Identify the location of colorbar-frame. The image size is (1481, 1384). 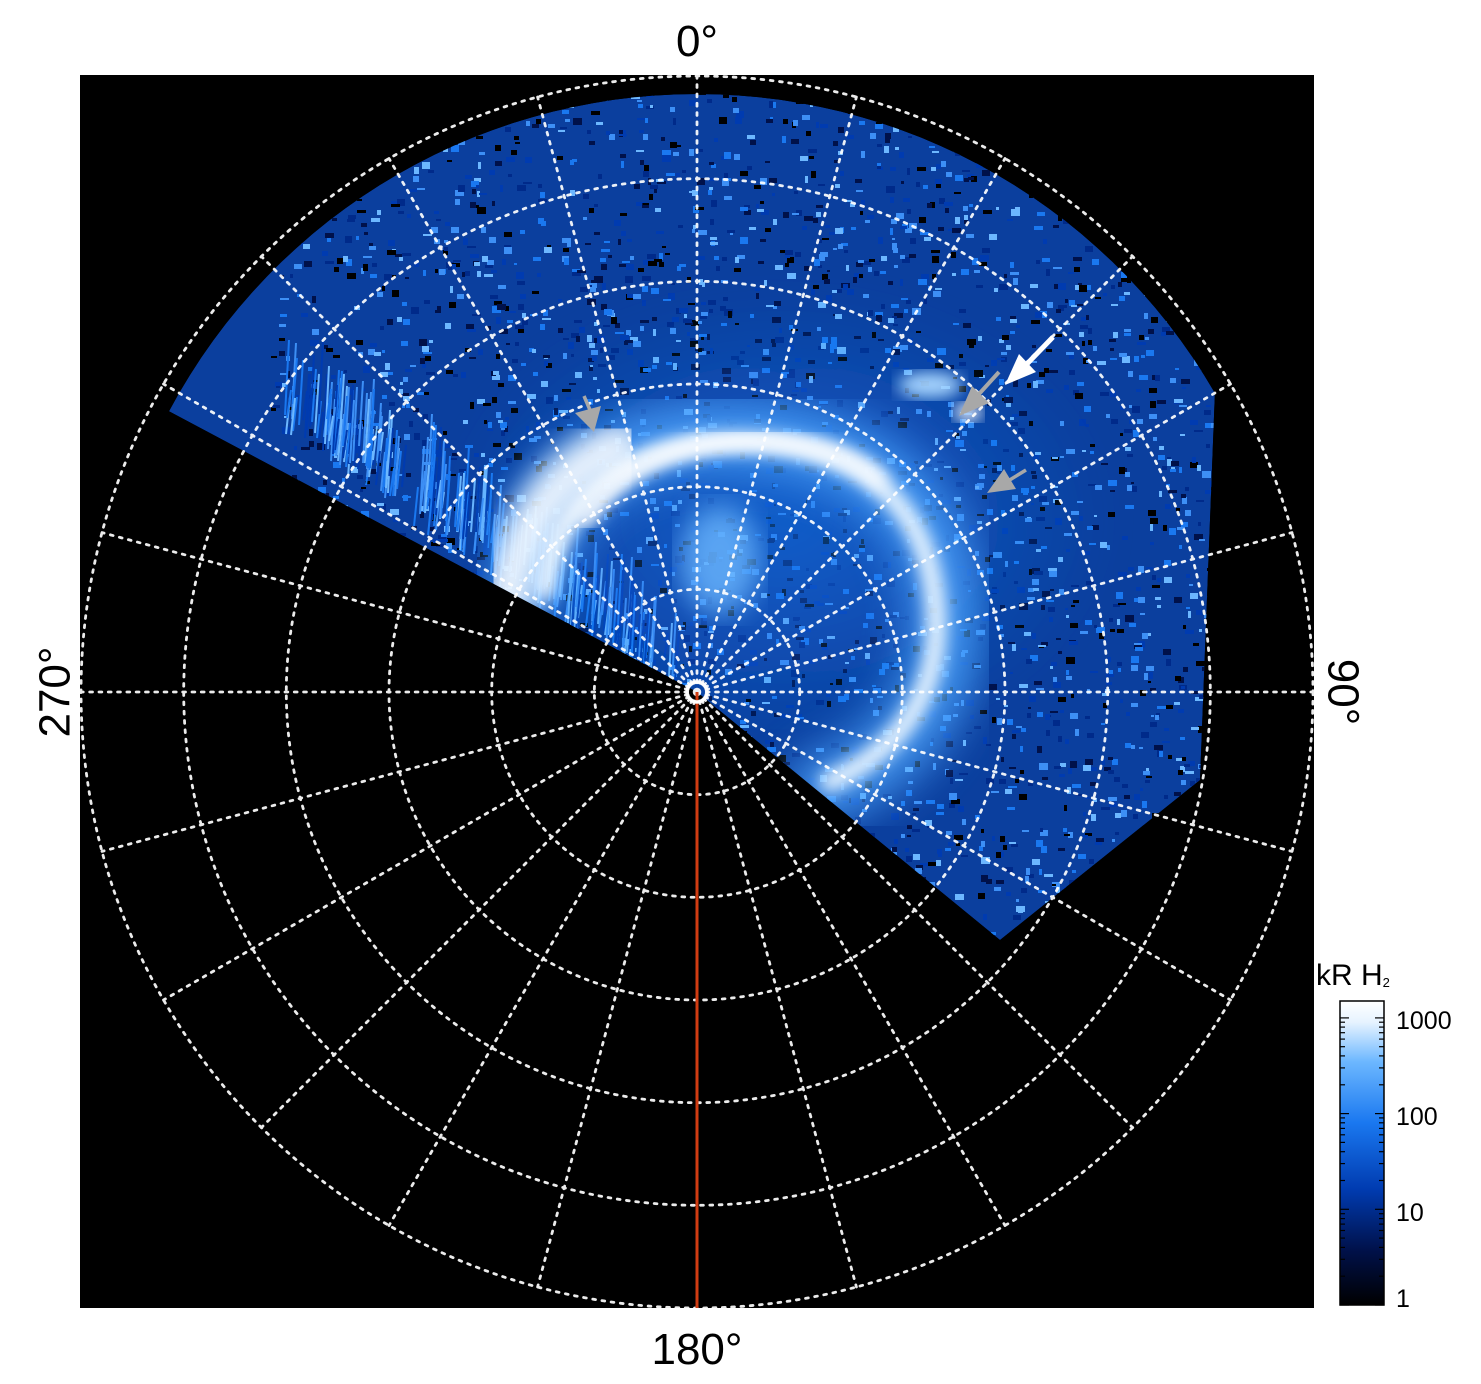
(1362, 1153).